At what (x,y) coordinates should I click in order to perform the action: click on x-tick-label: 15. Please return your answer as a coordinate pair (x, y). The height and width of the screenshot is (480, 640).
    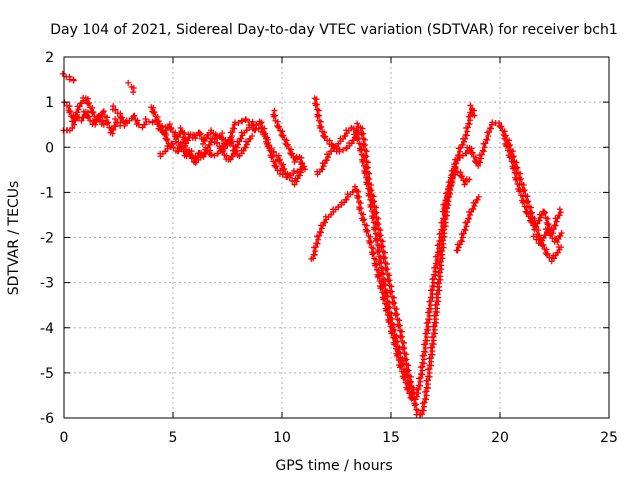
    Looking at the image, I should click on (391, 438).